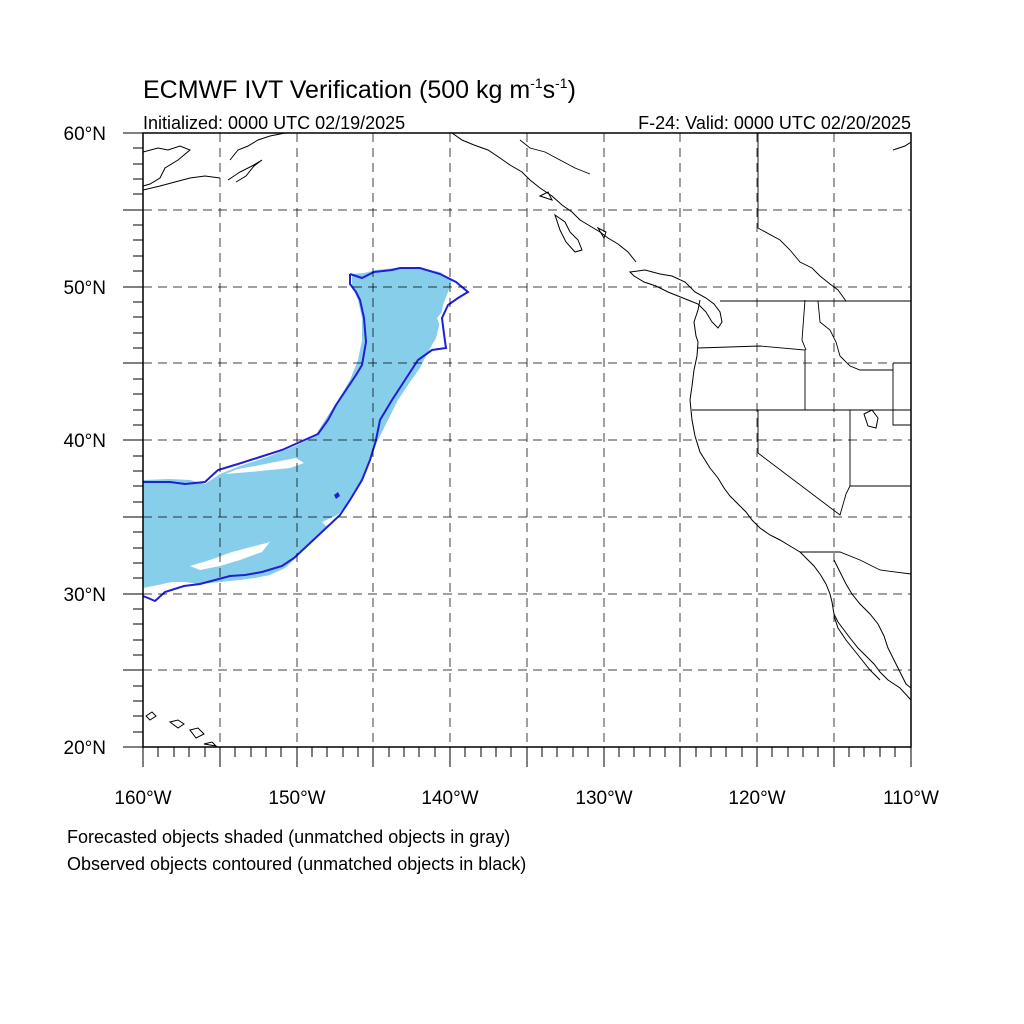  I want to click on observed-blob, so click(337, 495).